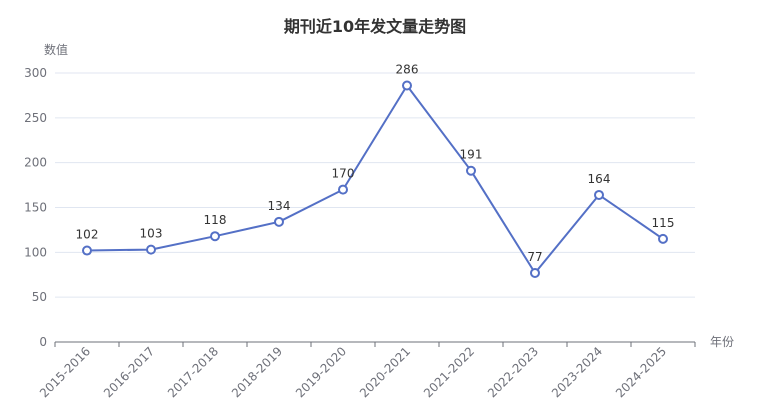 The height and width of the screenshot is (416, 766). What do you see at coordinates (663, 223) in the screenshot?
I see `data-label: 115` at bounding box center [663, 223].